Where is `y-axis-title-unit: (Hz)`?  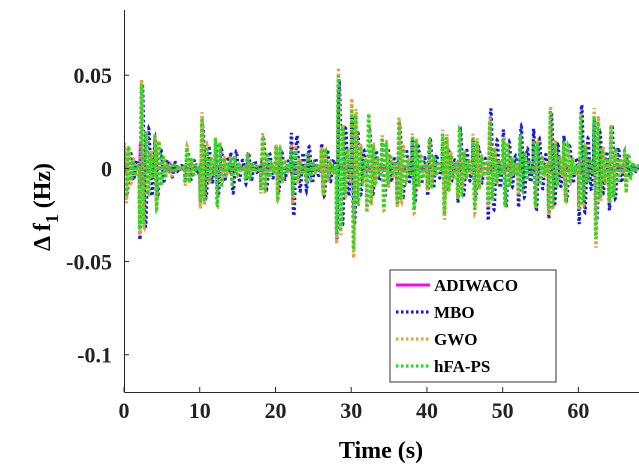
y-axis-title-unit: (Hz) is located at coordinates (43, 188).